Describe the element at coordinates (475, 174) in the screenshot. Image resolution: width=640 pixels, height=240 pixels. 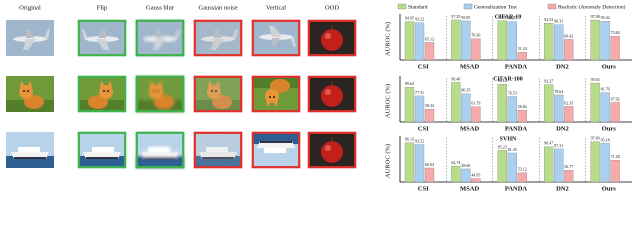
I see `value-label: 44.95` at that location.